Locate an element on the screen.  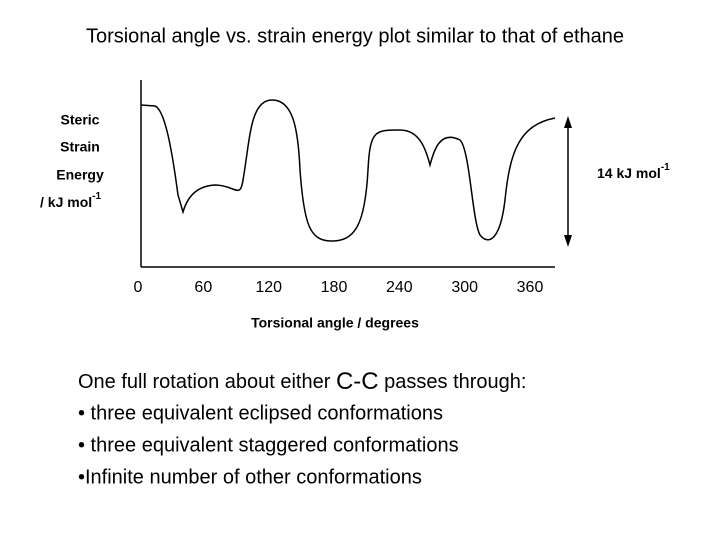
y-label: Energy is located at coordinates (80, 175).